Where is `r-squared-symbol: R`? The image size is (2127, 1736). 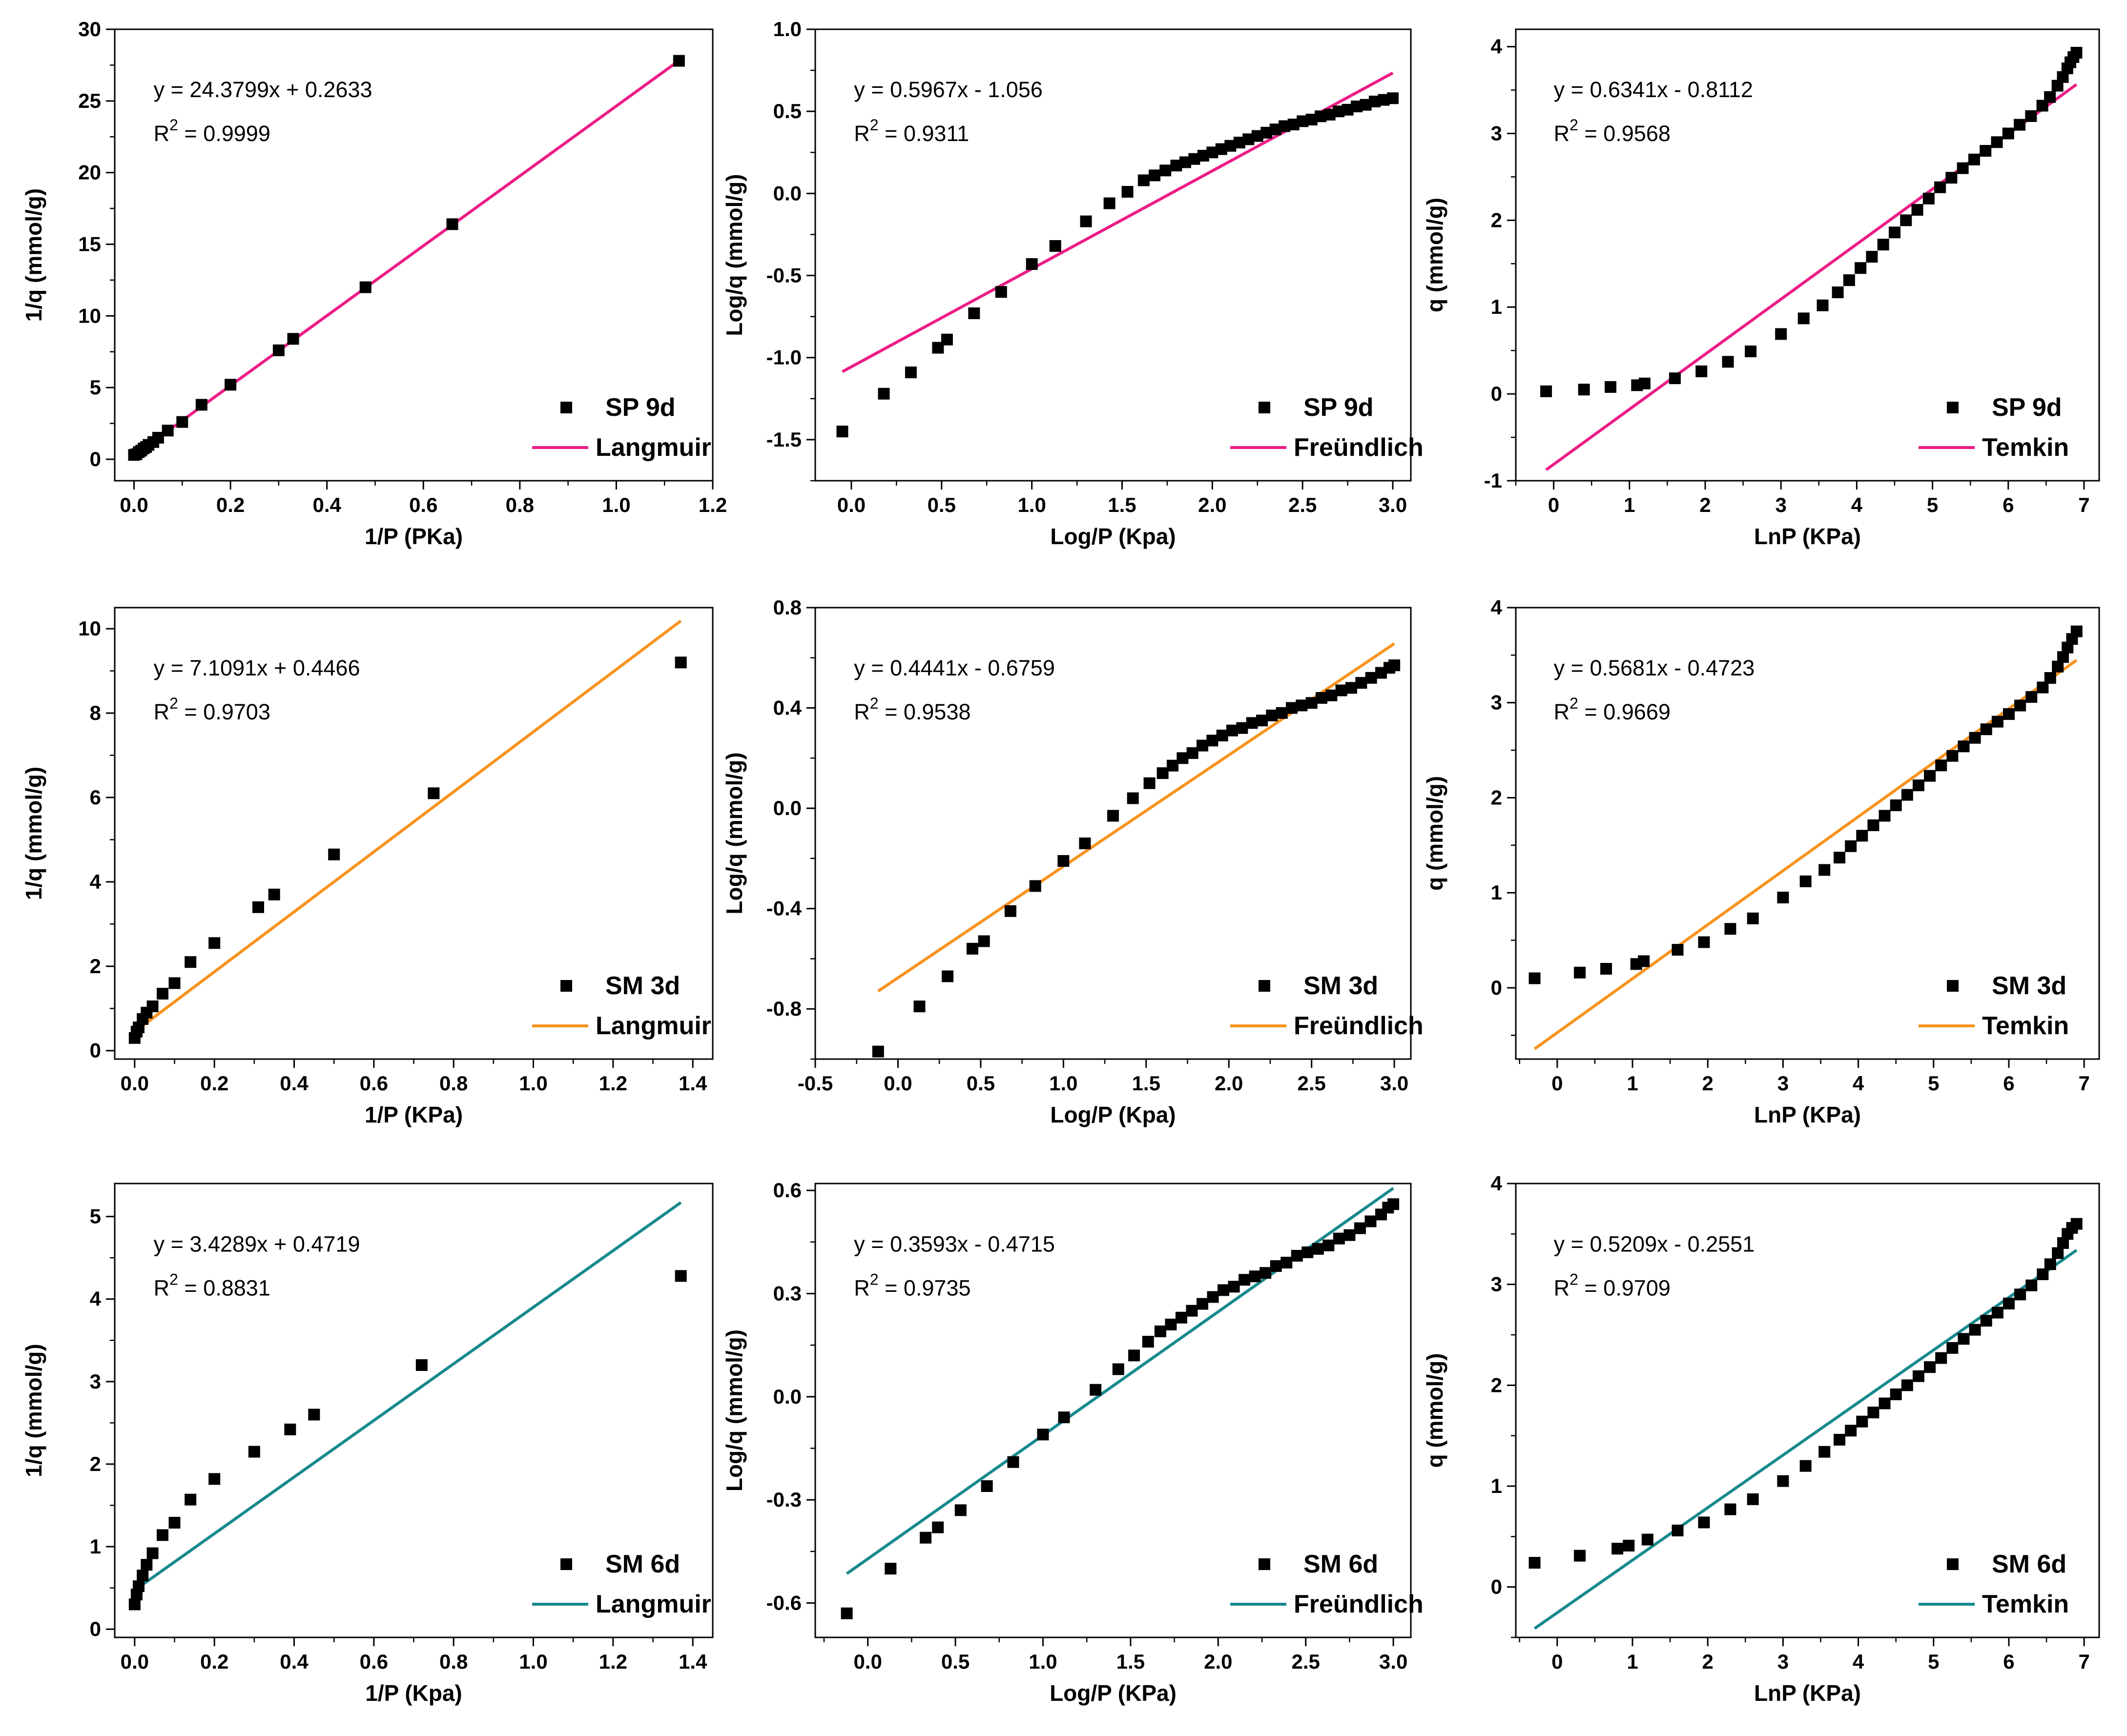
r-squared-symbol: R is located at coordinates (1562, 133).